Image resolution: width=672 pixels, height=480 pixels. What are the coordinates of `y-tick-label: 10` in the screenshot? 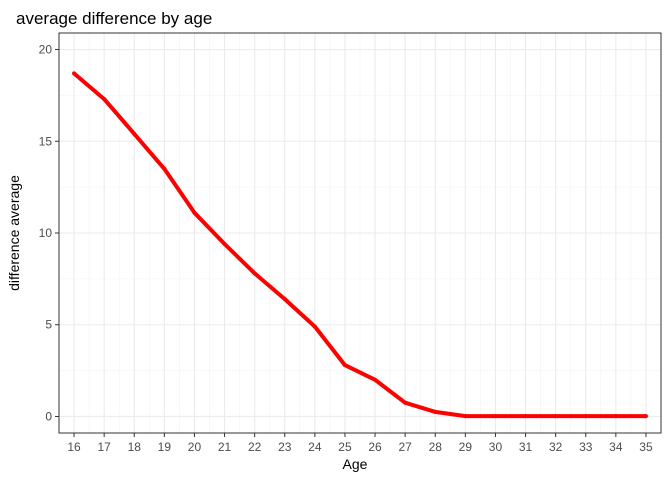 It's located at (46, 233).